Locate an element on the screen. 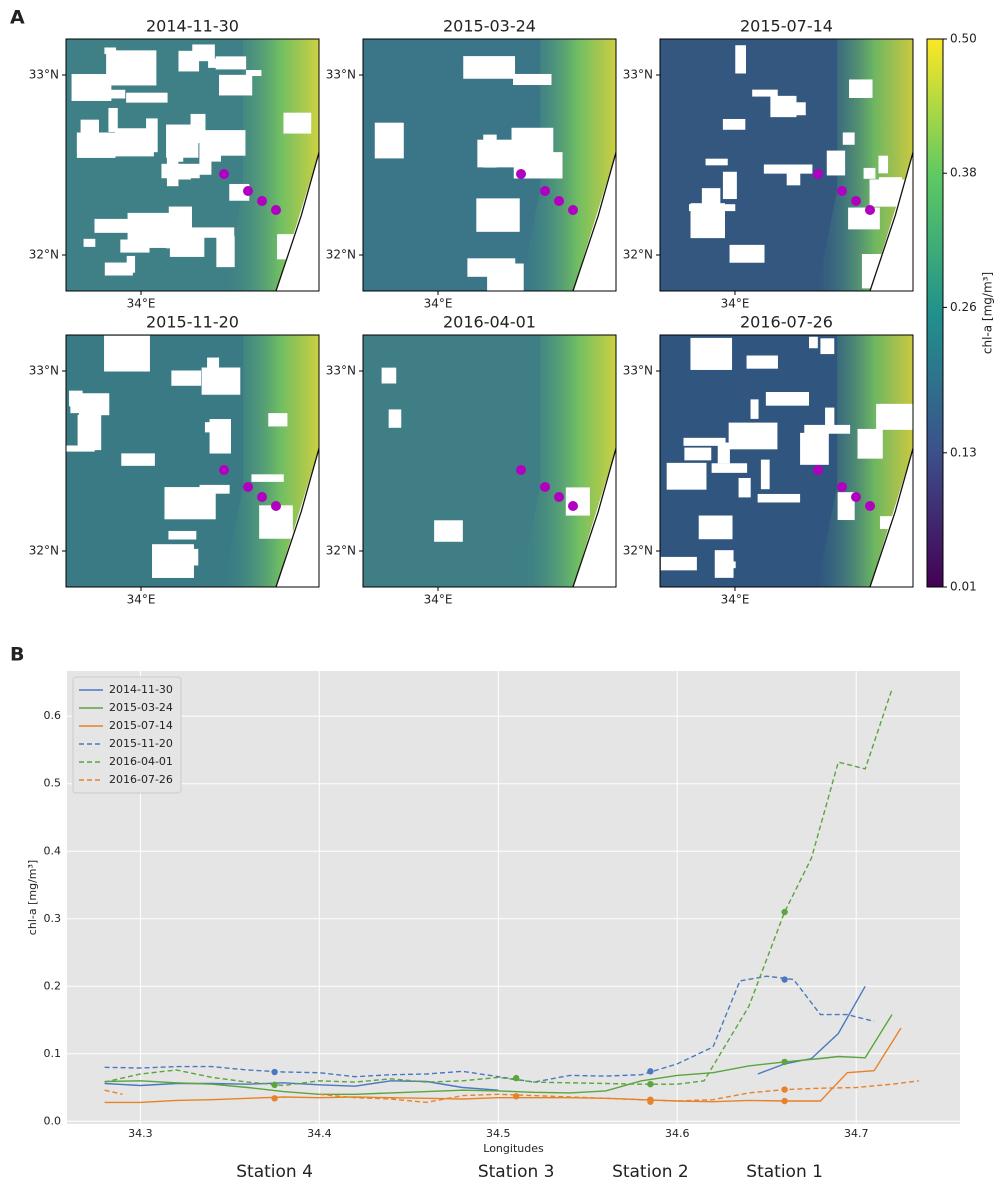  colorbar-tick-label: 0.01 is located at coordinates (963, 587).